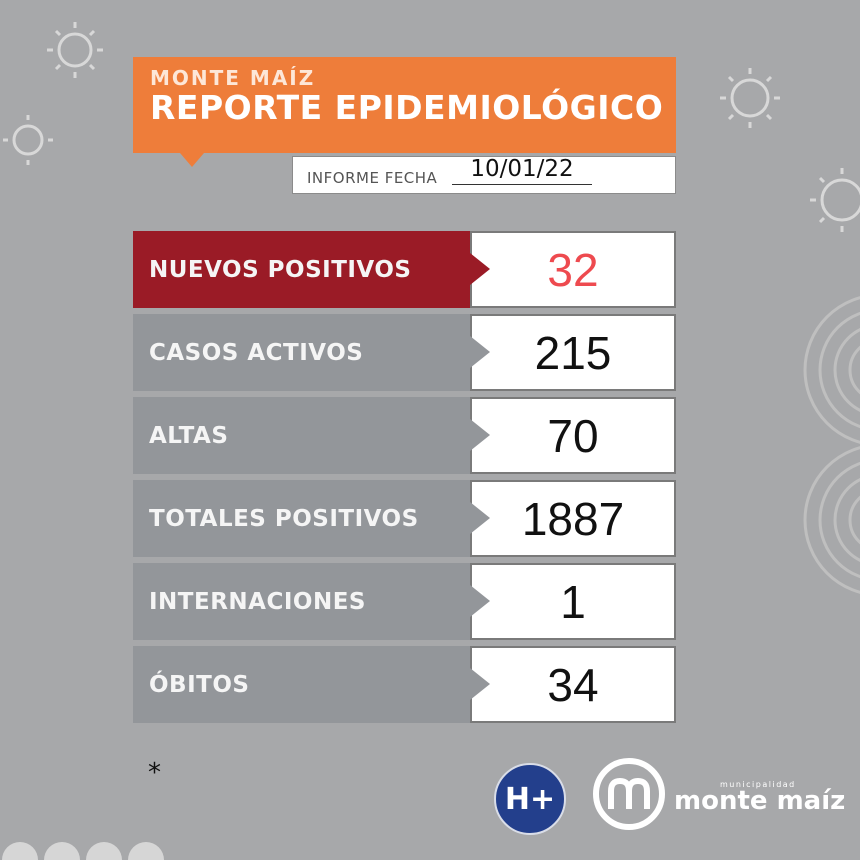 This screenshot has height=860, width=860. What do you see at coordinates (407, 107) in the screenshot?
I see `report-title: REPORTE EPIDEMIOLÓGICO` at bounding box center [407, 107].